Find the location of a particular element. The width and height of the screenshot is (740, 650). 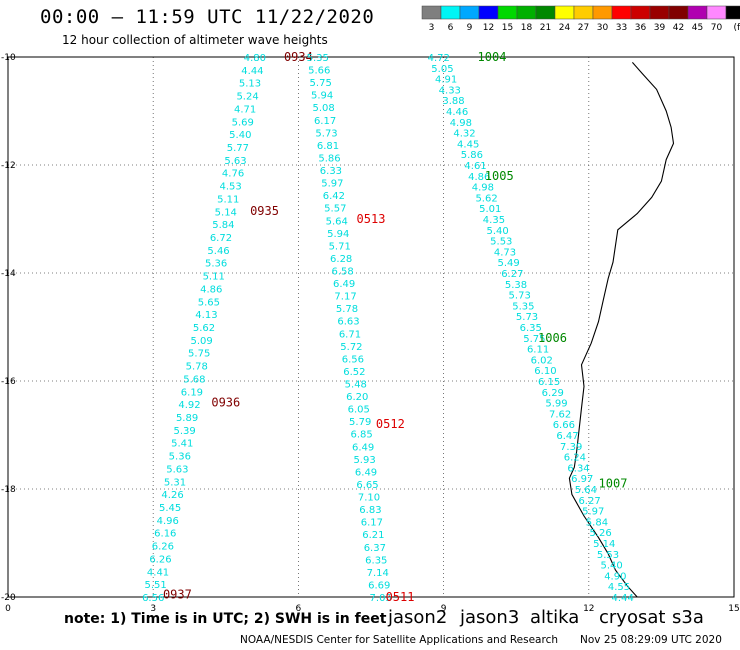

pass-time-label: 0936 is located at coordinates (225, 403).